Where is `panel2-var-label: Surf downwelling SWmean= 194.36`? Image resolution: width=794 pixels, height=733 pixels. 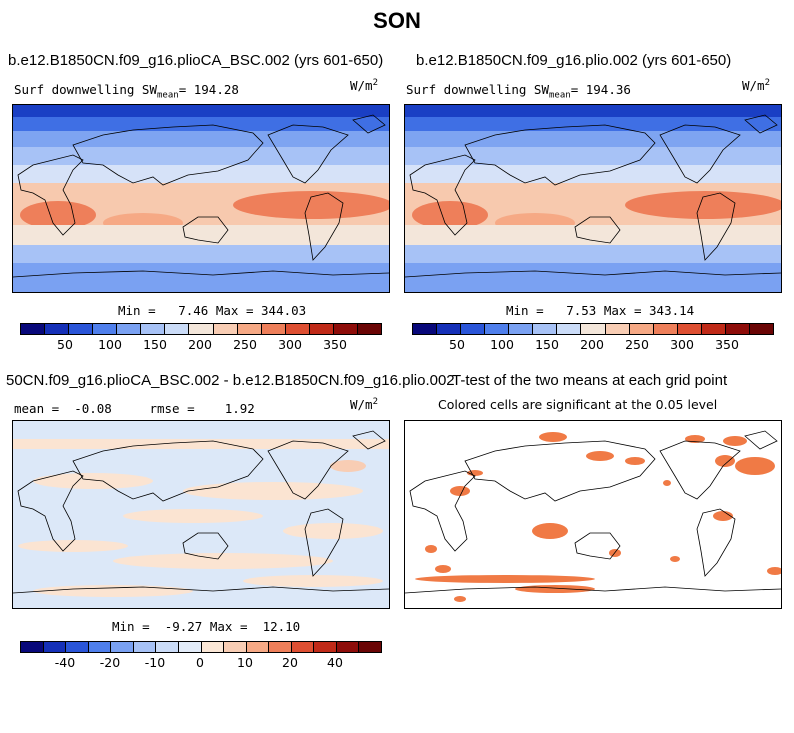 panel2-var-label: Surf downwelling SWmean= 194.36 is located at coordinates (518, 91).